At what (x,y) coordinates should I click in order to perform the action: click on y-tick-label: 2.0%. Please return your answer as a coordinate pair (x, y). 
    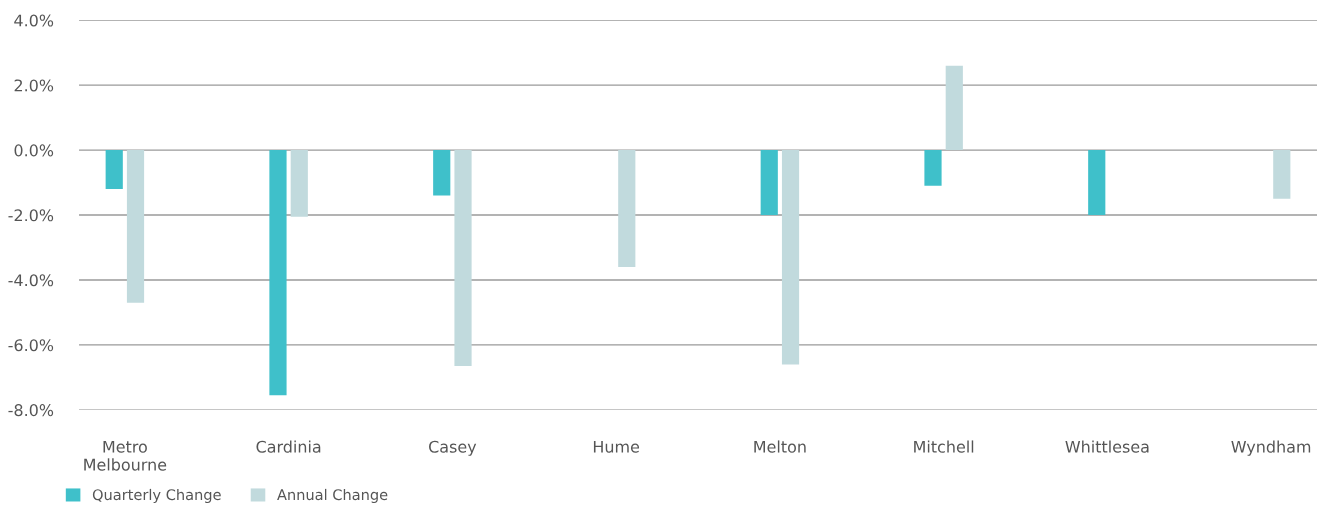
    Looking at the image, I should click on (34, 85).